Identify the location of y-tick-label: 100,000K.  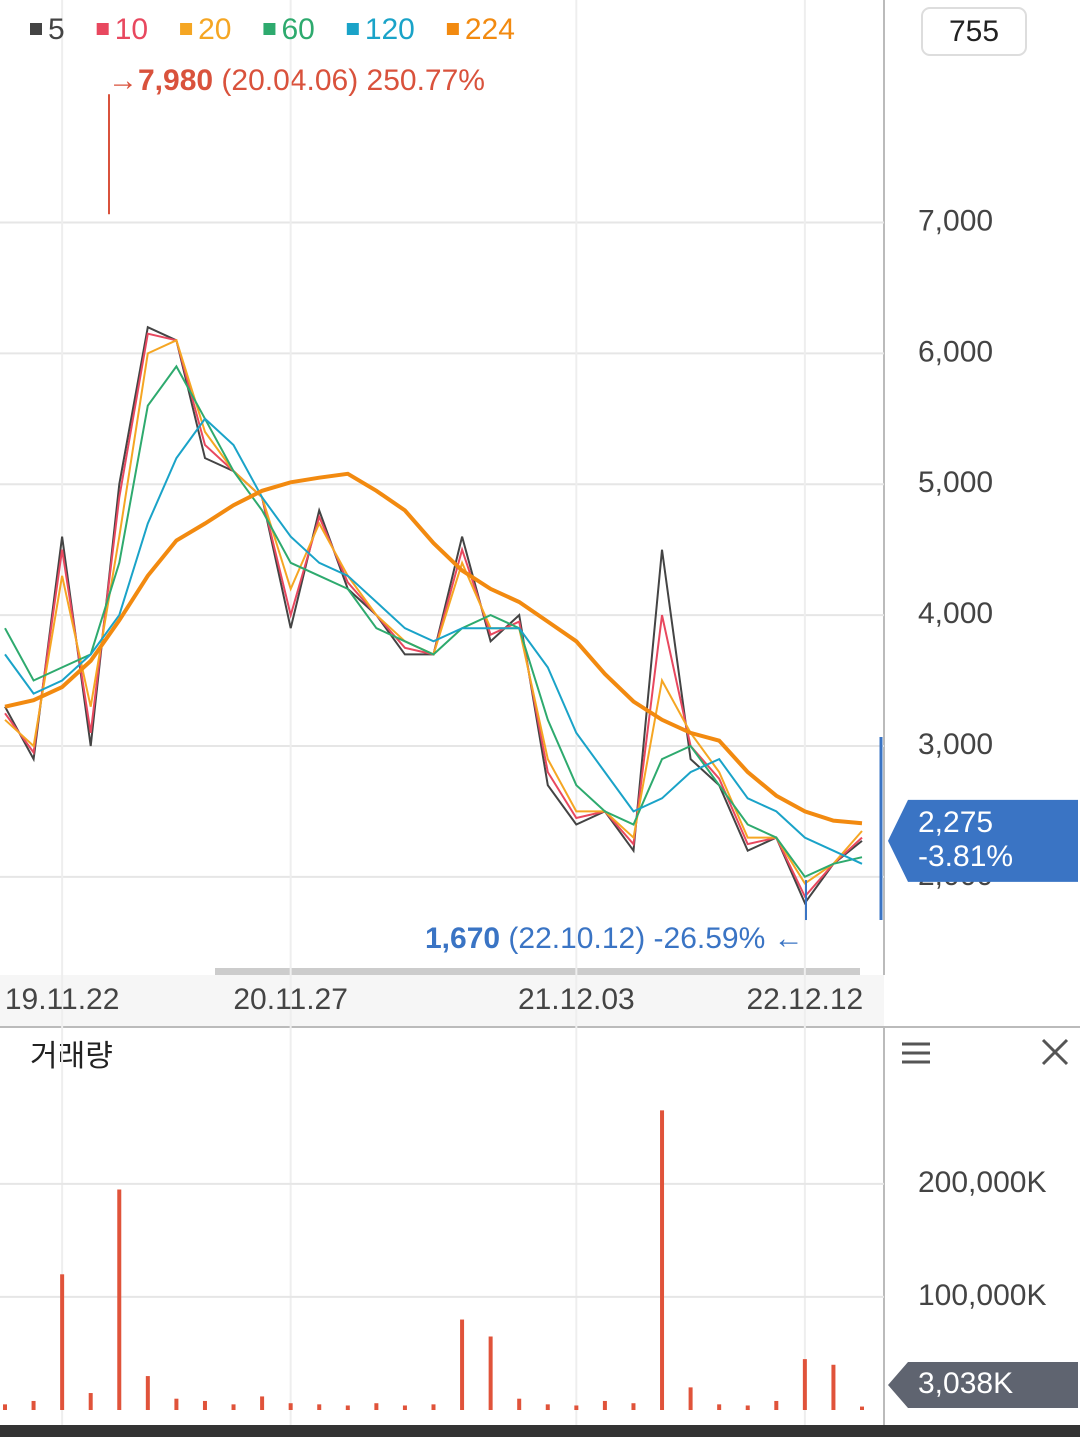
(982, 1295).